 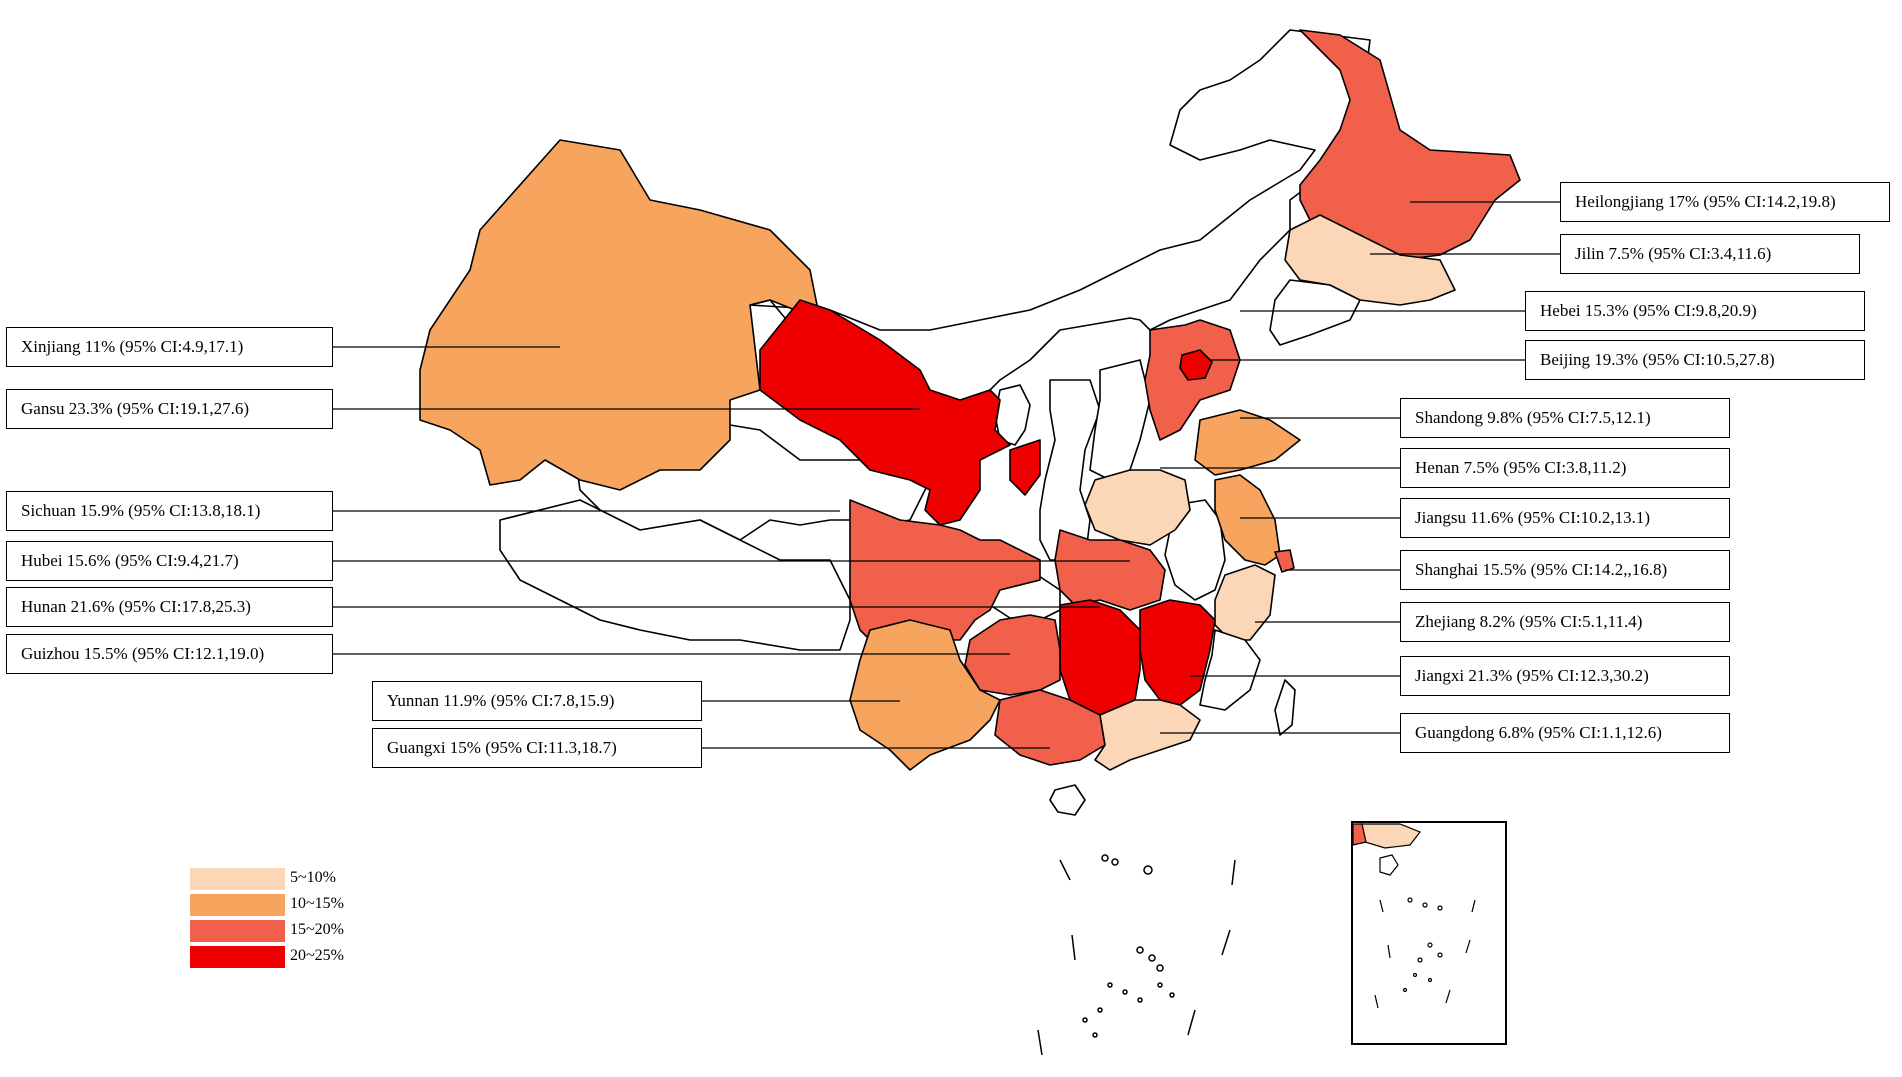 What do you see at coordinates (1147, 735) in the screenshot?
I see `province-guangdong` at bounding box center [1147, 735].